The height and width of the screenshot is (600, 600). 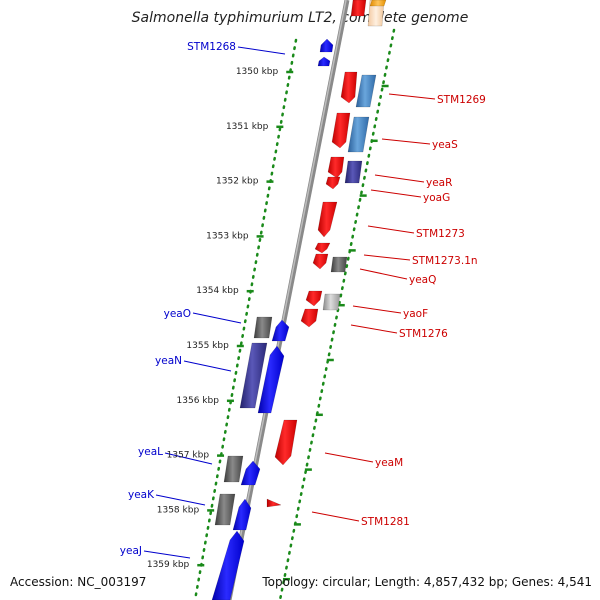 I want to click on gene-label: yeaK, so click(x=141, y=495).